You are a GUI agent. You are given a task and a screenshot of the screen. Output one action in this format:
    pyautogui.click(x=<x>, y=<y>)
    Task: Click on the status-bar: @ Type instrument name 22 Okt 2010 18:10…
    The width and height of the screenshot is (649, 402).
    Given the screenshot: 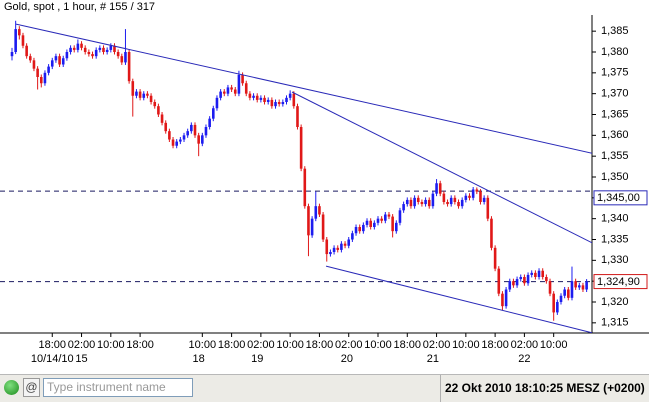 What is the action you would take?
    pyautogui.click(x=324, y=388)
    